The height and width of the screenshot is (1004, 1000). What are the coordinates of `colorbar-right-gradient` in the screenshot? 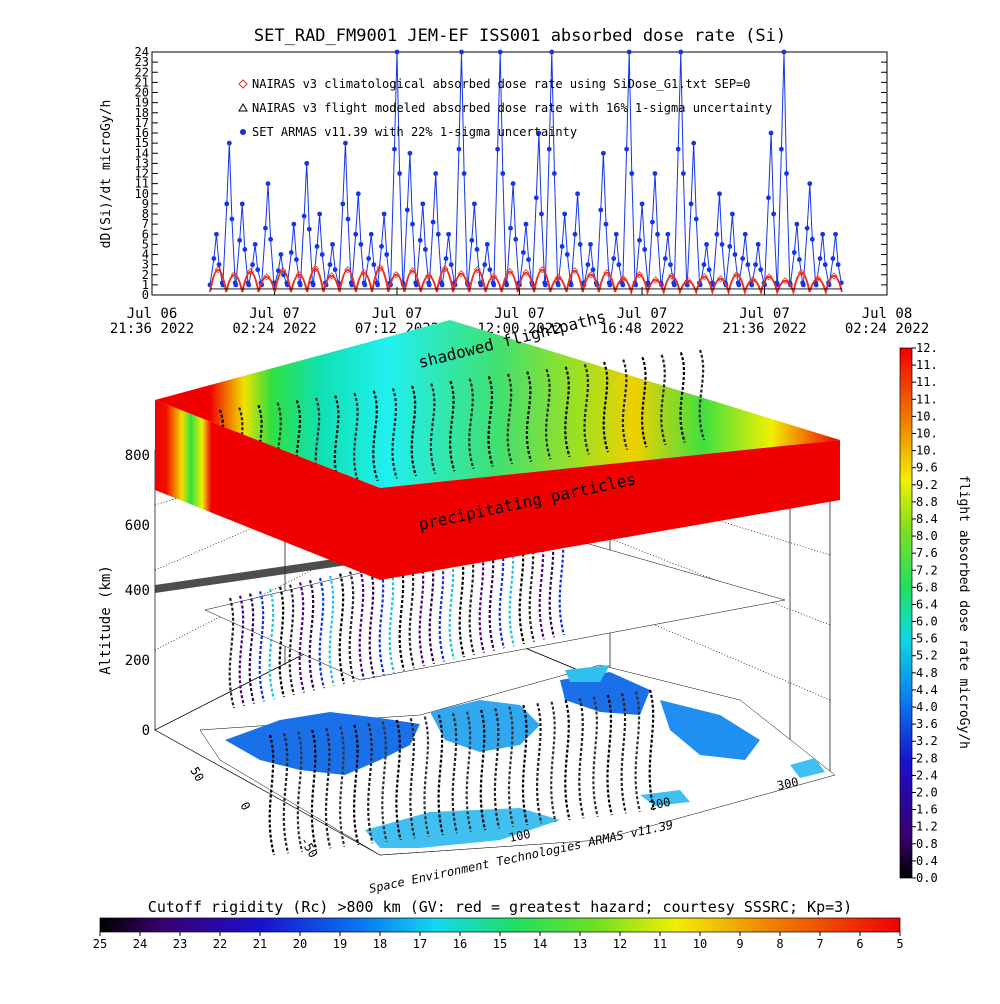 It's located at (906, 613).